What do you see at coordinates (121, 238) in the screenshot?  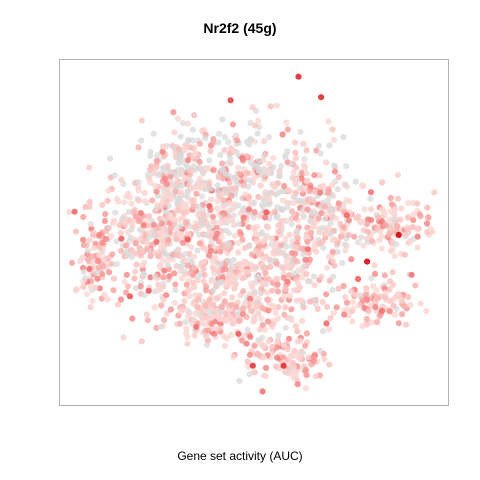 I see `high-activity-point` at bounding box center [121, 238].